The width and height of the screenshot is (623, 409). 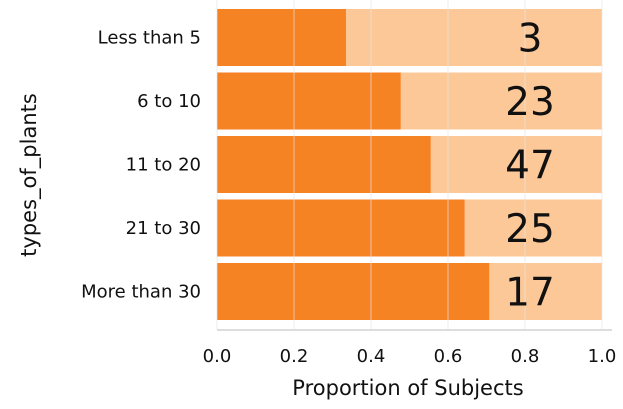 I want to click on category-label-4: More than 30, so click(x=141, y=292).